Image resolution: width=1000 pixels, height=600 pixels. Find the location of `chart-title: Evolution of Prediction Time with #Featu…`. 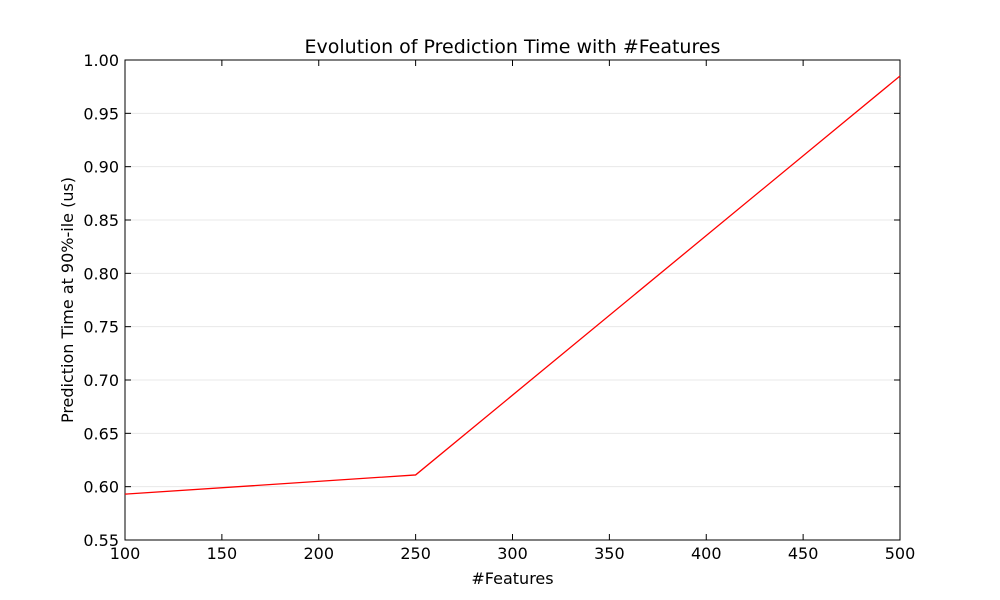

chart-title: Evolution of Prediction Time with #Featu… is located at coordinates (513, 47).